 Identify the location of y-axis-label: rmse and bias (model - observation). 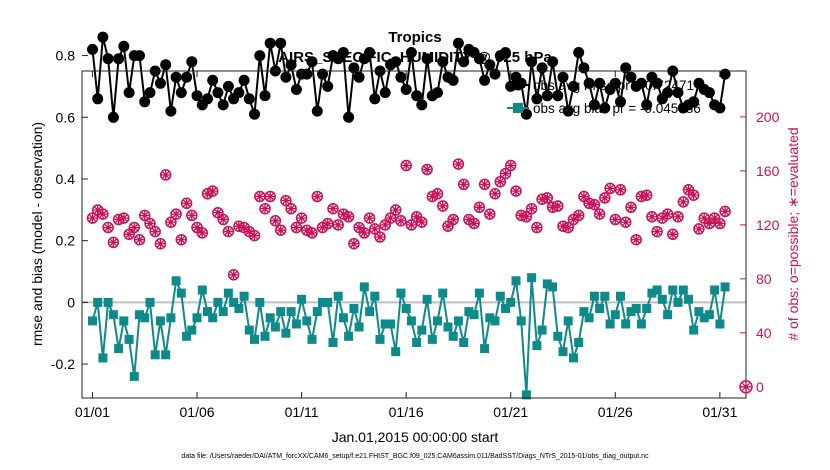
(37, 234).